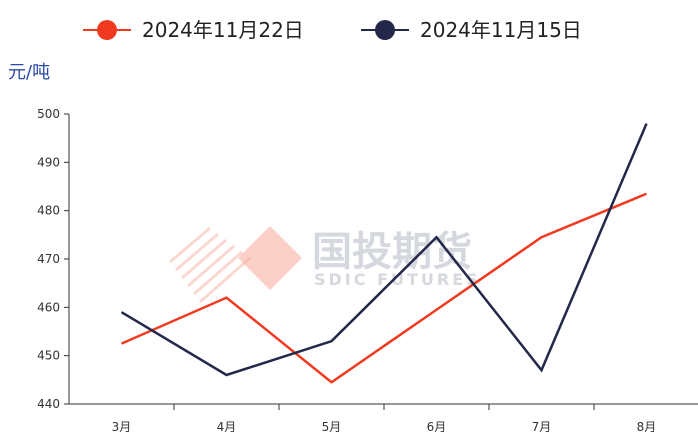 The image size is (698, 437). I want to click on y-tick-label: 500, so click(48, 114).